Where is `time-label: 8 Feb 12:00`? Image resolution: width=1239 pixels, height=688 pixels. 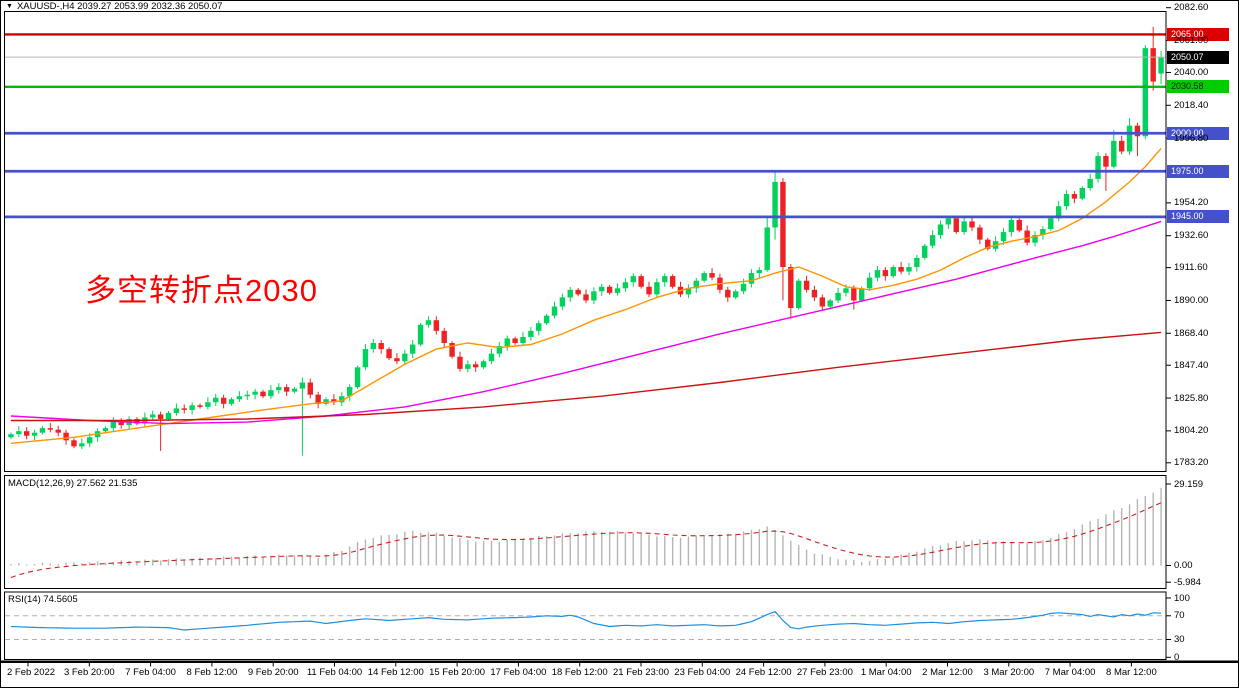
time-label: 8 Feb 12:00 is located at coordinates (212, 672).